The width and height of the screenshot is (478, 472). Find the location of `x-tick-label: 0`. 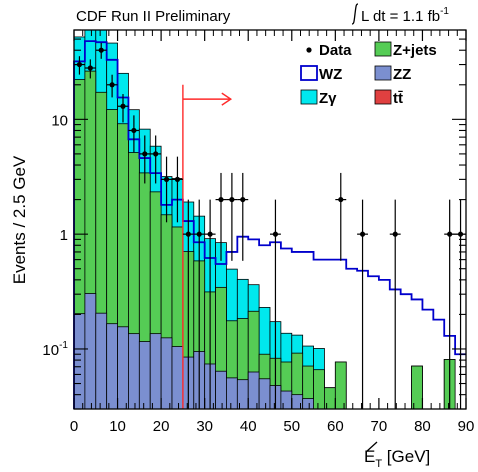

x-tick-label: 0 is located at coordinates (74, 426).